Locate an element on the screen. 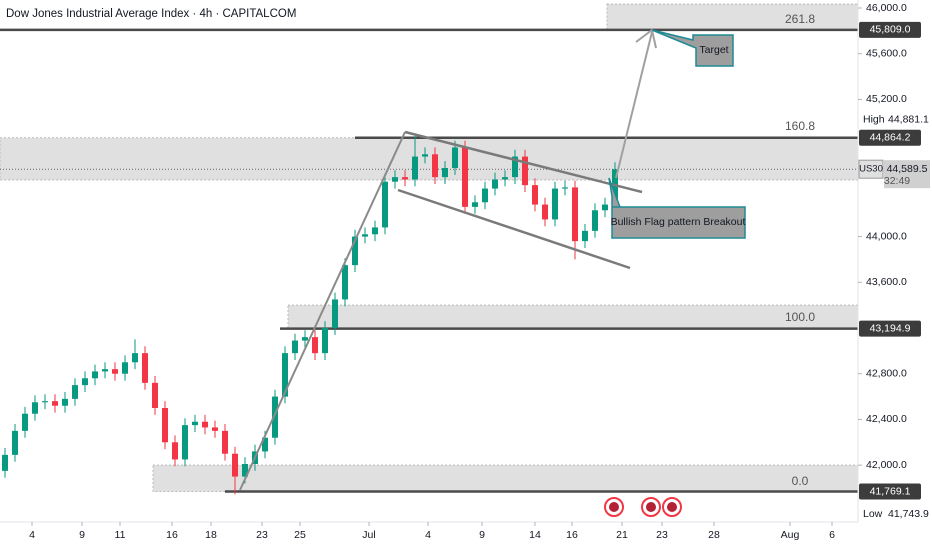  x-tick-label: 21 is located at coordinates (622, 535).